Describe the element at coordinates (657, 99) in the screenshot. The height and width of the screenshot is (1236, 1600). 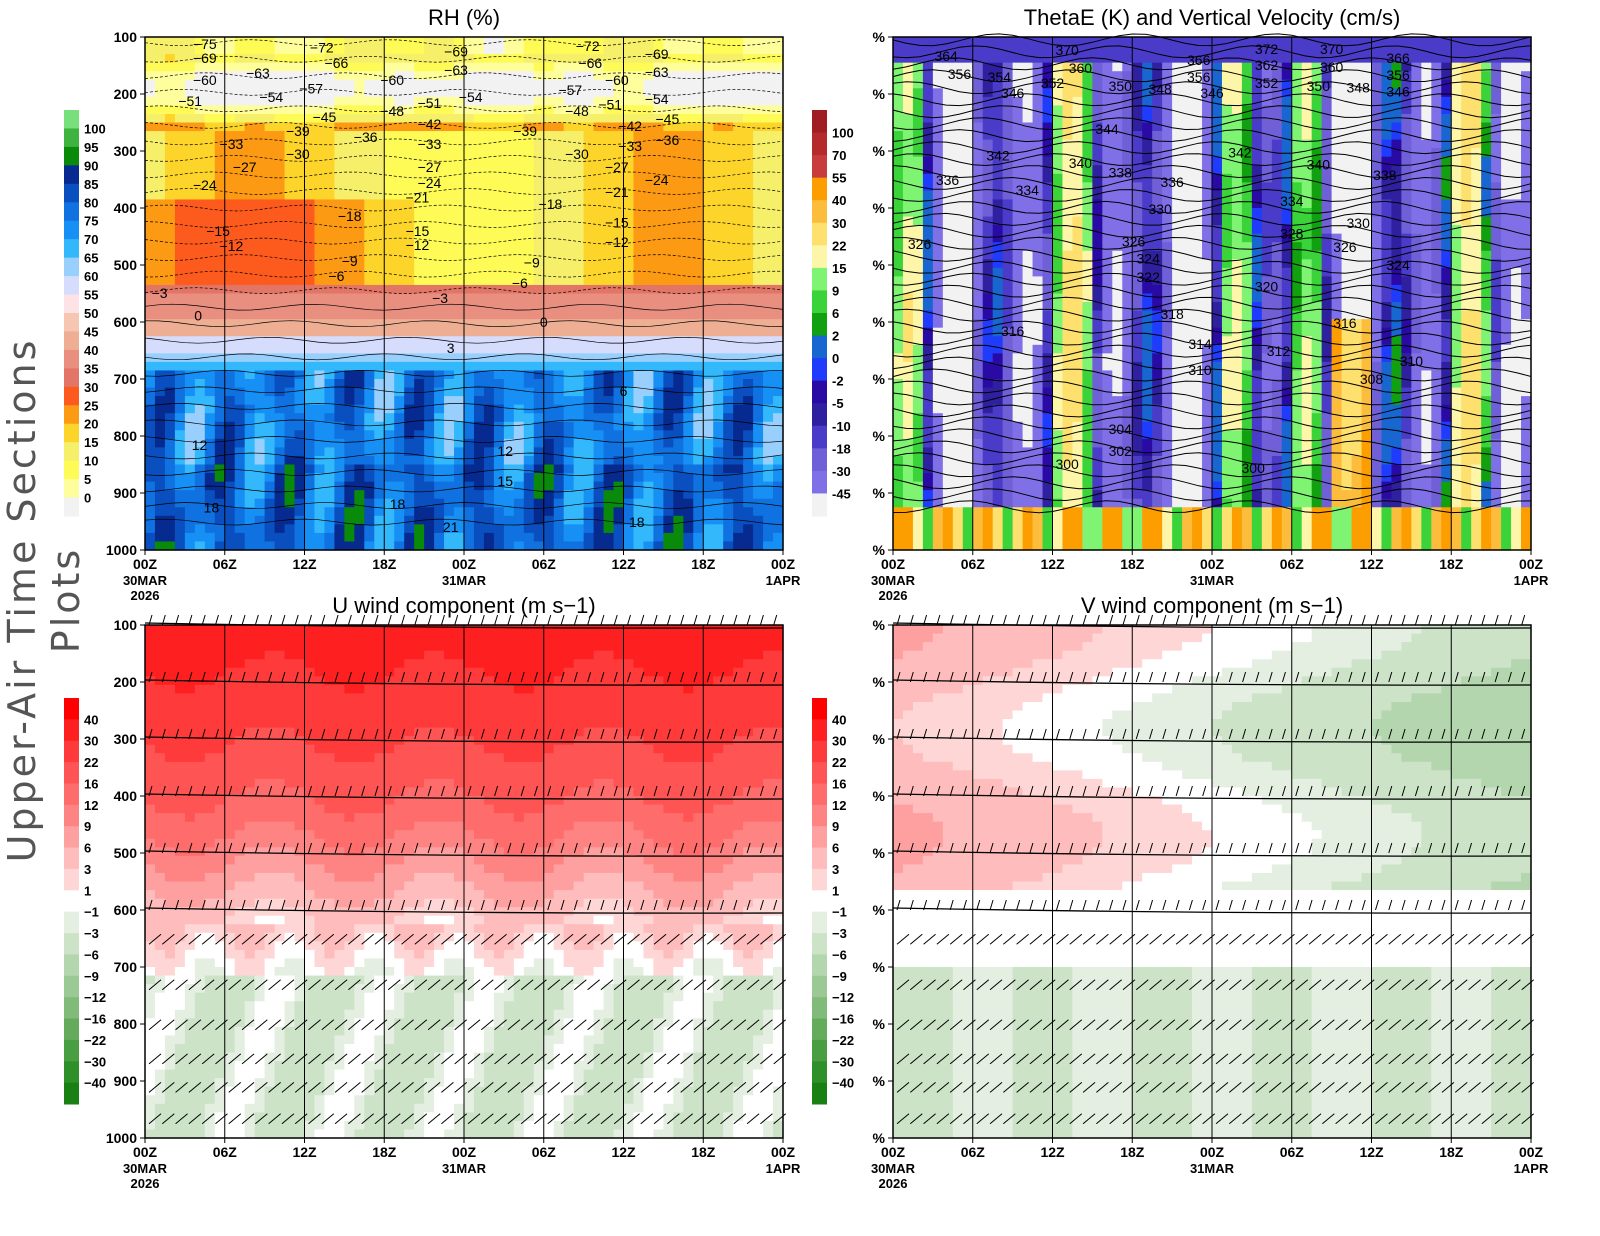
I see `contour-label: −54` at that location.